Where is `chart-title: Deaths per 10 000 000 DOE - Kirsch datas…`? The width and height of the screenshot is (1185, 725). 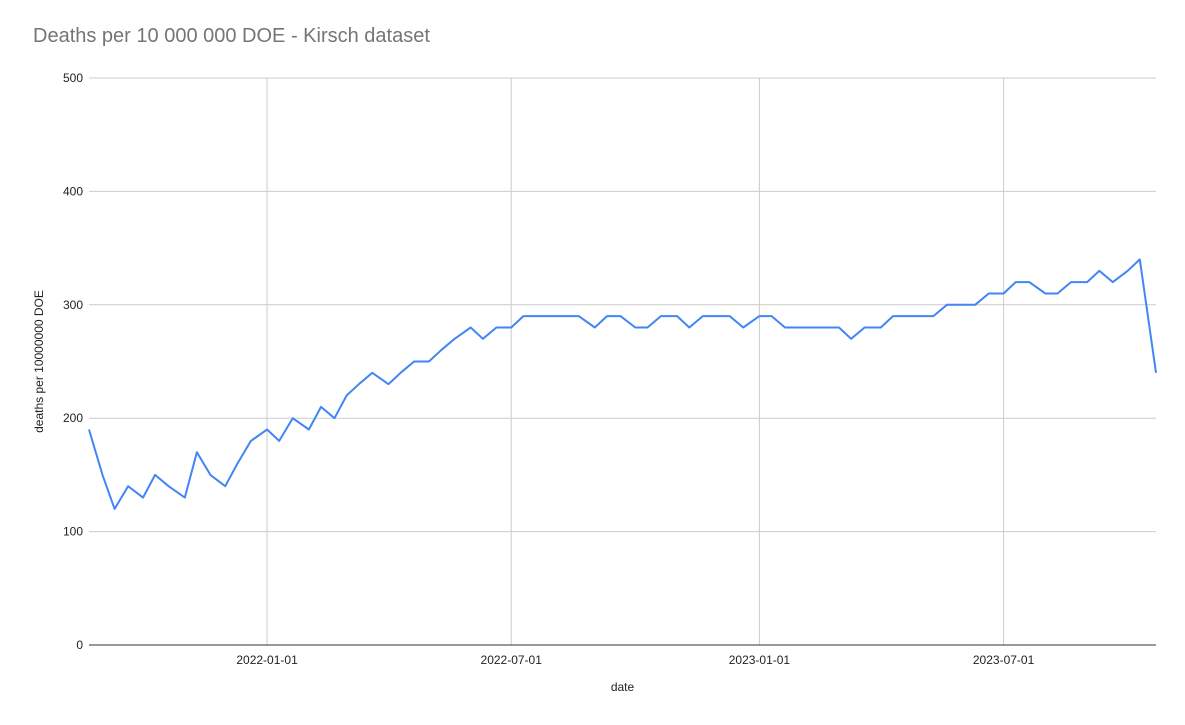
chart-title: Deaths per 10 000 000 DOE - Kirsch datas… is located at coordinates (231, 36).